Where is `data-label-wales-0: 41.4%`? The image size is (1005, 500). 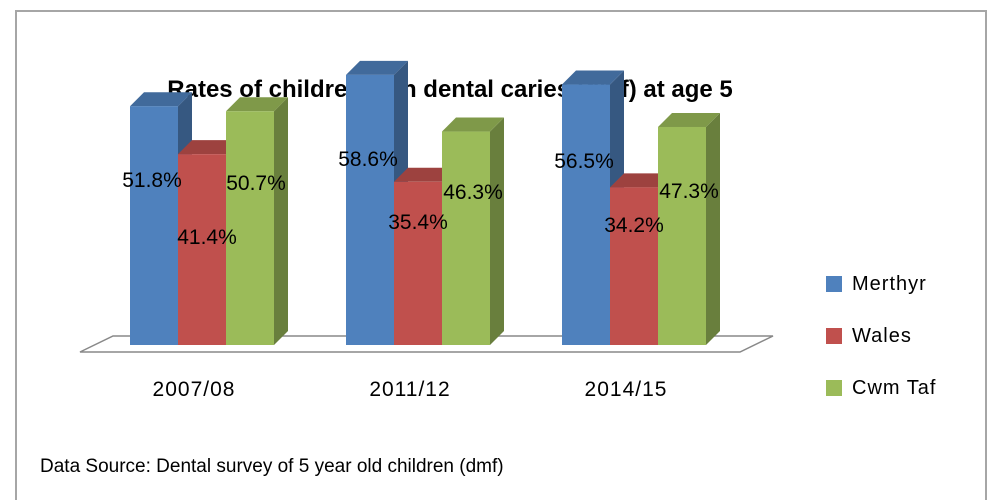 data-label-wales-0: 41.4% is located at coordinates (207, 237).